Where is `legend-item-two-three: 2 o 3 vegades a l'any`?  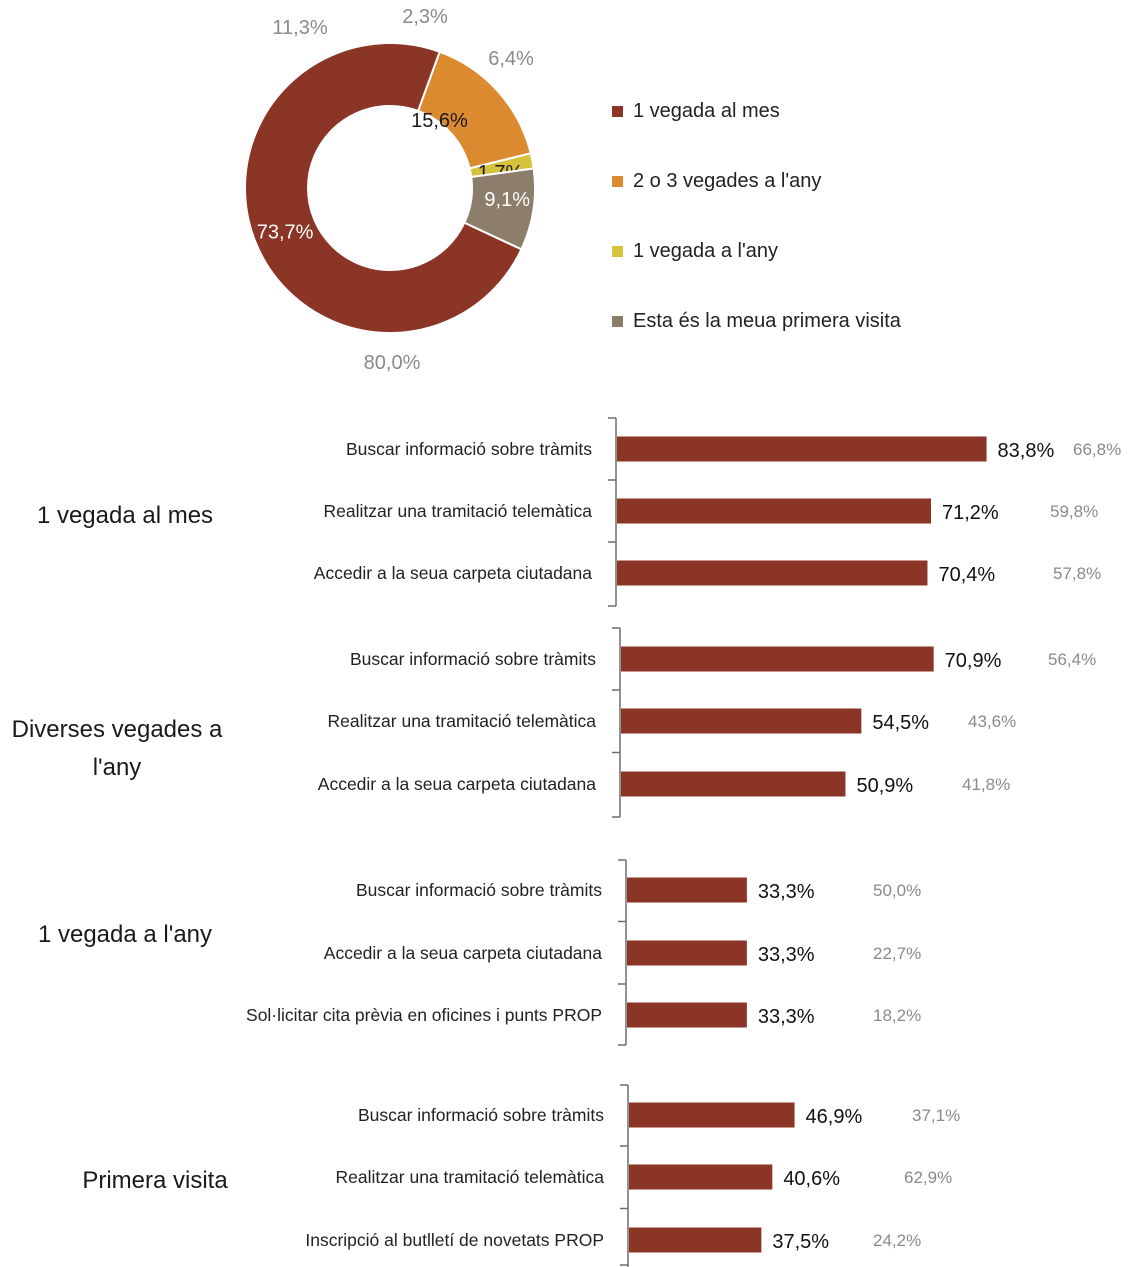
legend-item-two-three: 2 o 3 vegades a l'any is located at coordinates (756, 181).